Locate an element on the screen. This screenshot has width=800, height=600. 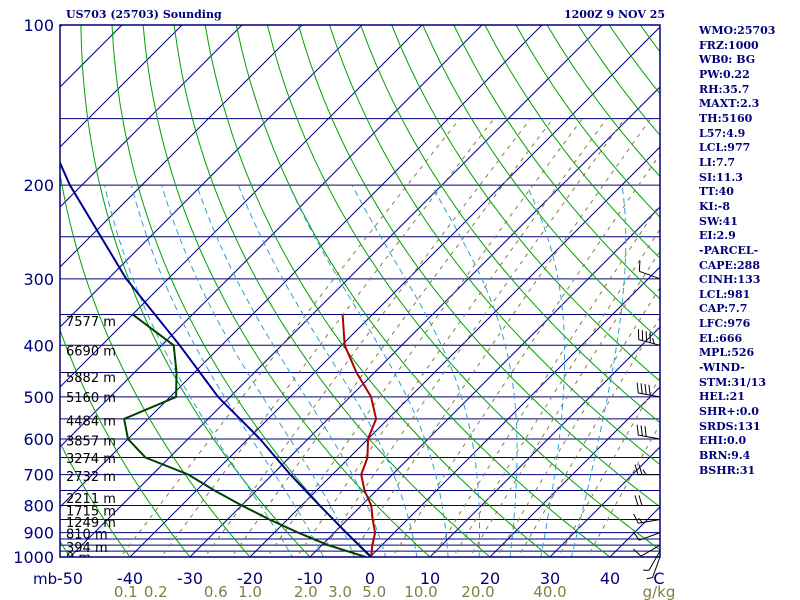
height-label: 810 m is located at coordinates (87, 535).